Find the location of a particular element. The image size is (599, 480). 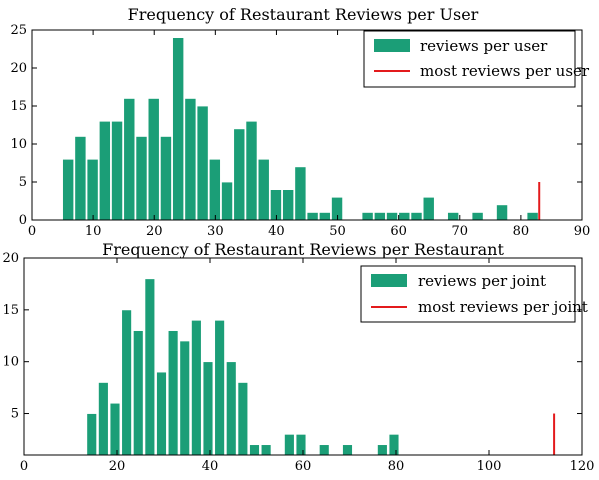

legend-label-most-reviews-per-joint: most reviews per joint is located at coordinates (503, 307).